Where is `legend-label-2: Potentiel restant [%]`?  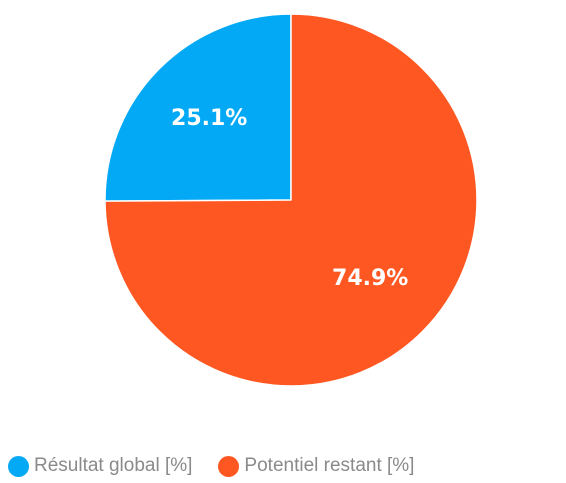
legend-label-2: Potentiel restant [%] is located at coordinates (329, 465).